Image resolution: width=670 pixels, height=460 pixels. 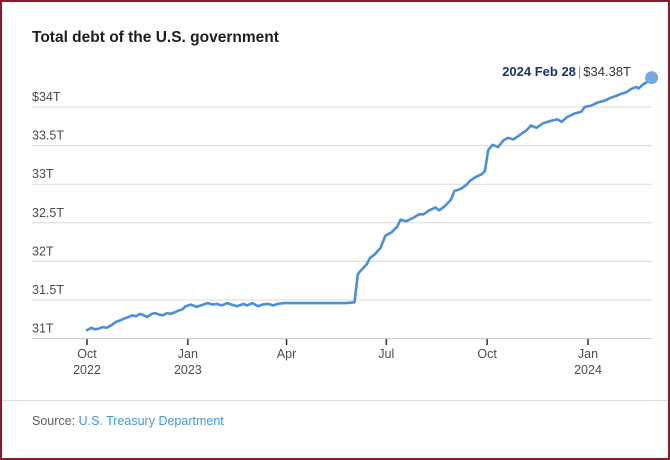 What do you see at coordinates (48, 213) in the screenshot?
I see `y-axis-label: 32.5T` at bounding box center [48, 213].